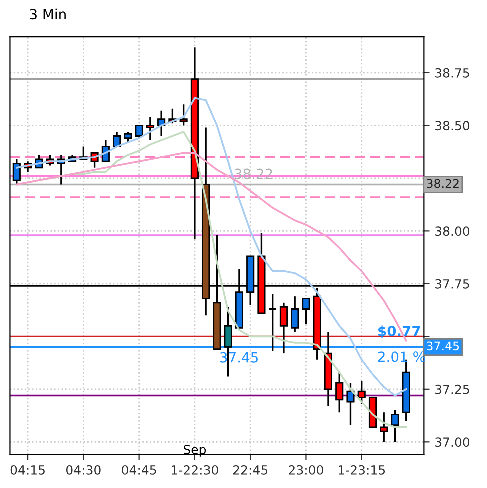 This screenshot has width=487, height=488. Describe the element at coordinates (139, 470) in the screenshot. I see `x-tick-label: 04:45` at that location.